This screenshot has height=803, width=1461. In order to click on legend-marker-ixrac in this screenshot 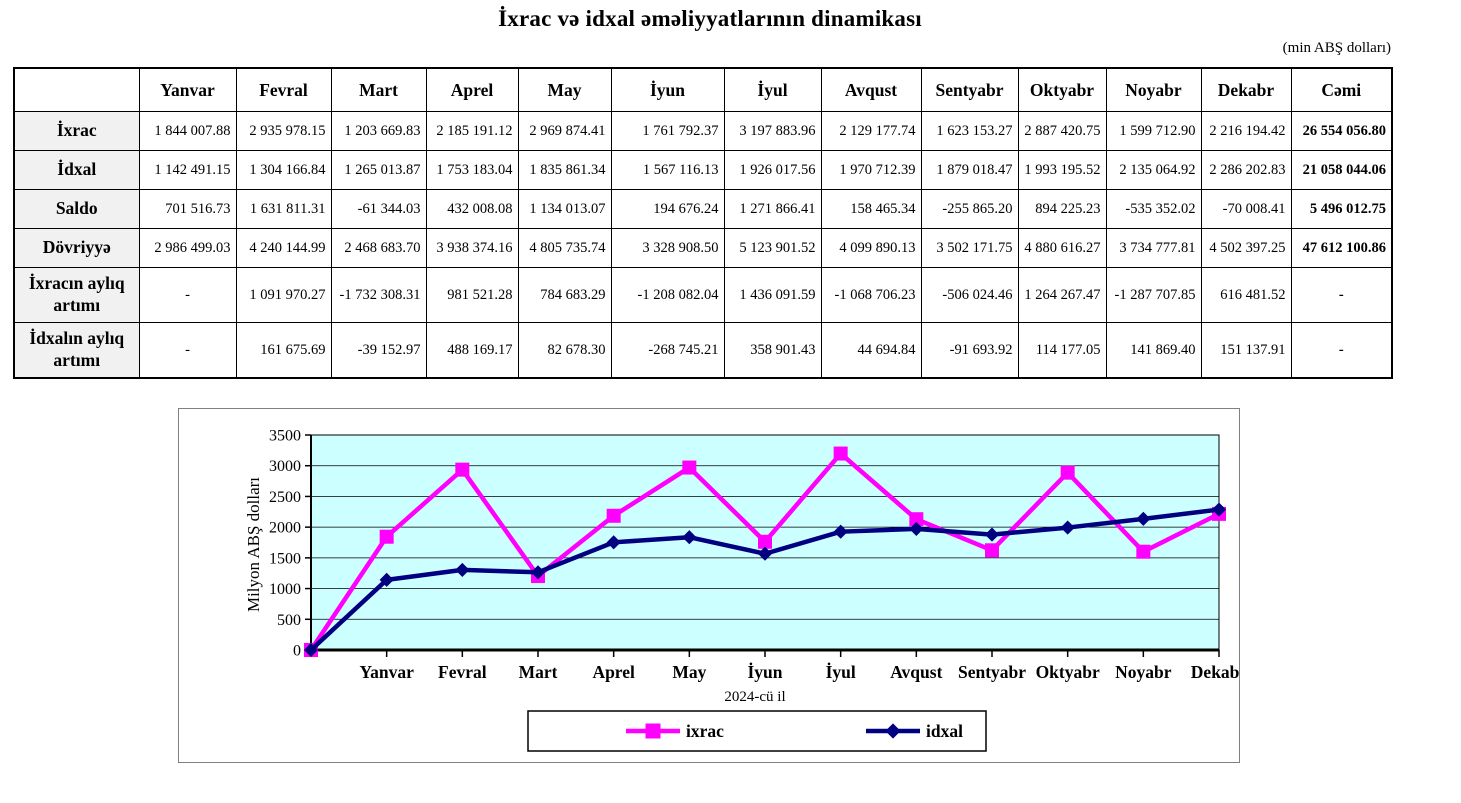, I will do `click(653, 731)`.